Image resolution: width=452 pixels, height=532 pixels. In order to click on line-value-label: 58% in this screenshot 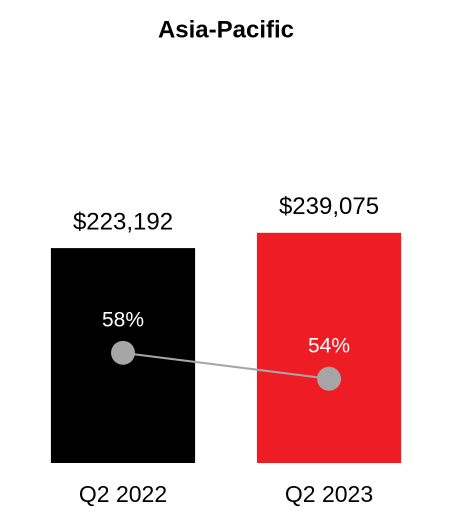, I will do `click(123, 319)`.